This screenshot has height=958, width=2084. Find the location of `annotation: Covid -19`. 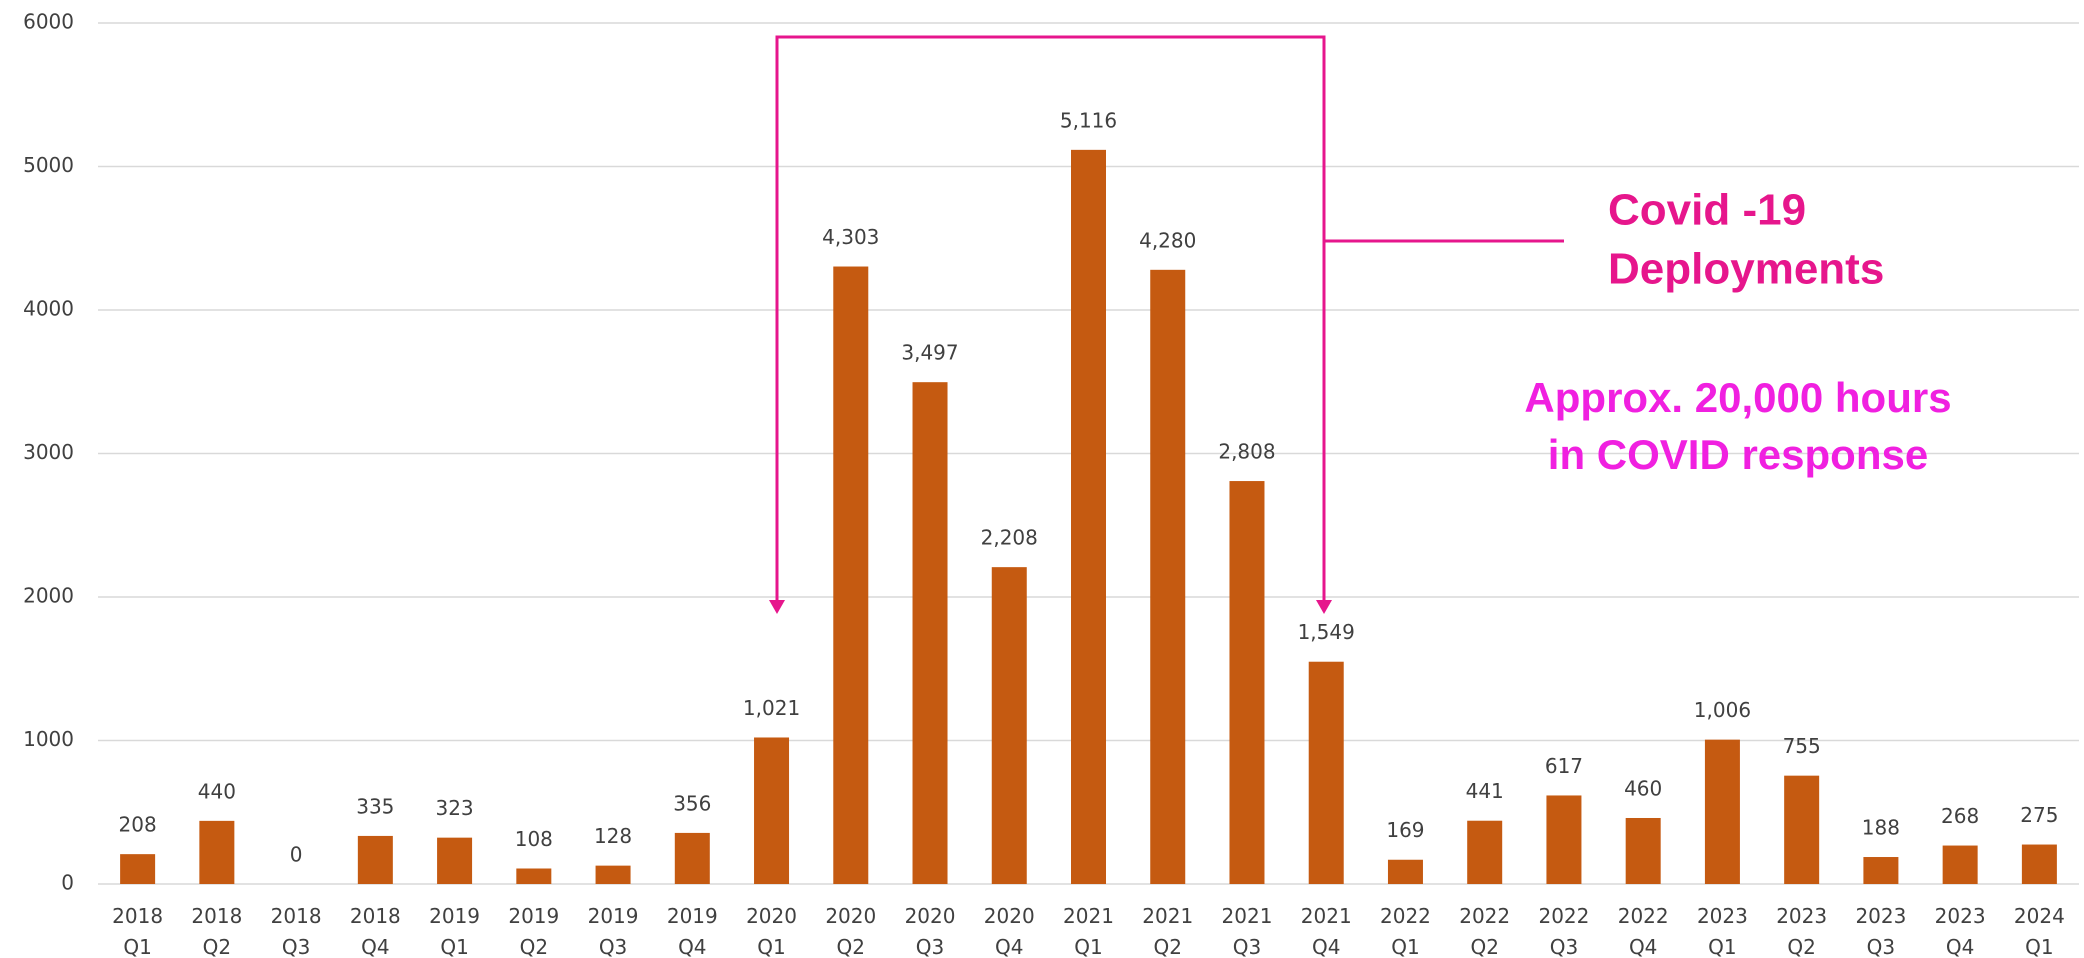

annotation: Covid -19 is located at coordinates (1707, 210).